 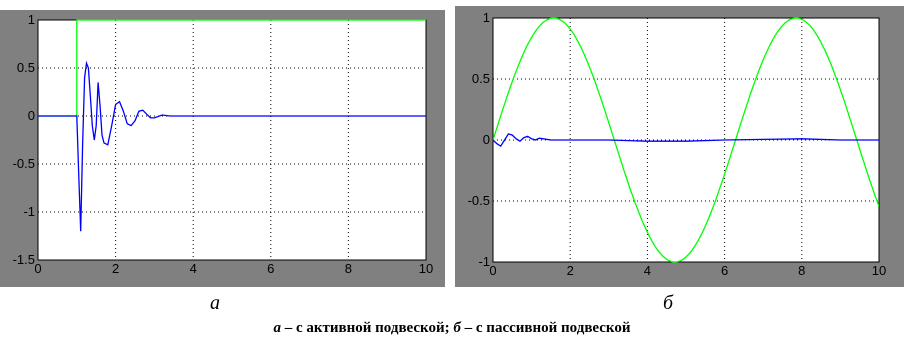 What do you see at coordinates (277, 328) in the screenshot?
I see `caption-label-a: а` at bounding box center [277, 328].